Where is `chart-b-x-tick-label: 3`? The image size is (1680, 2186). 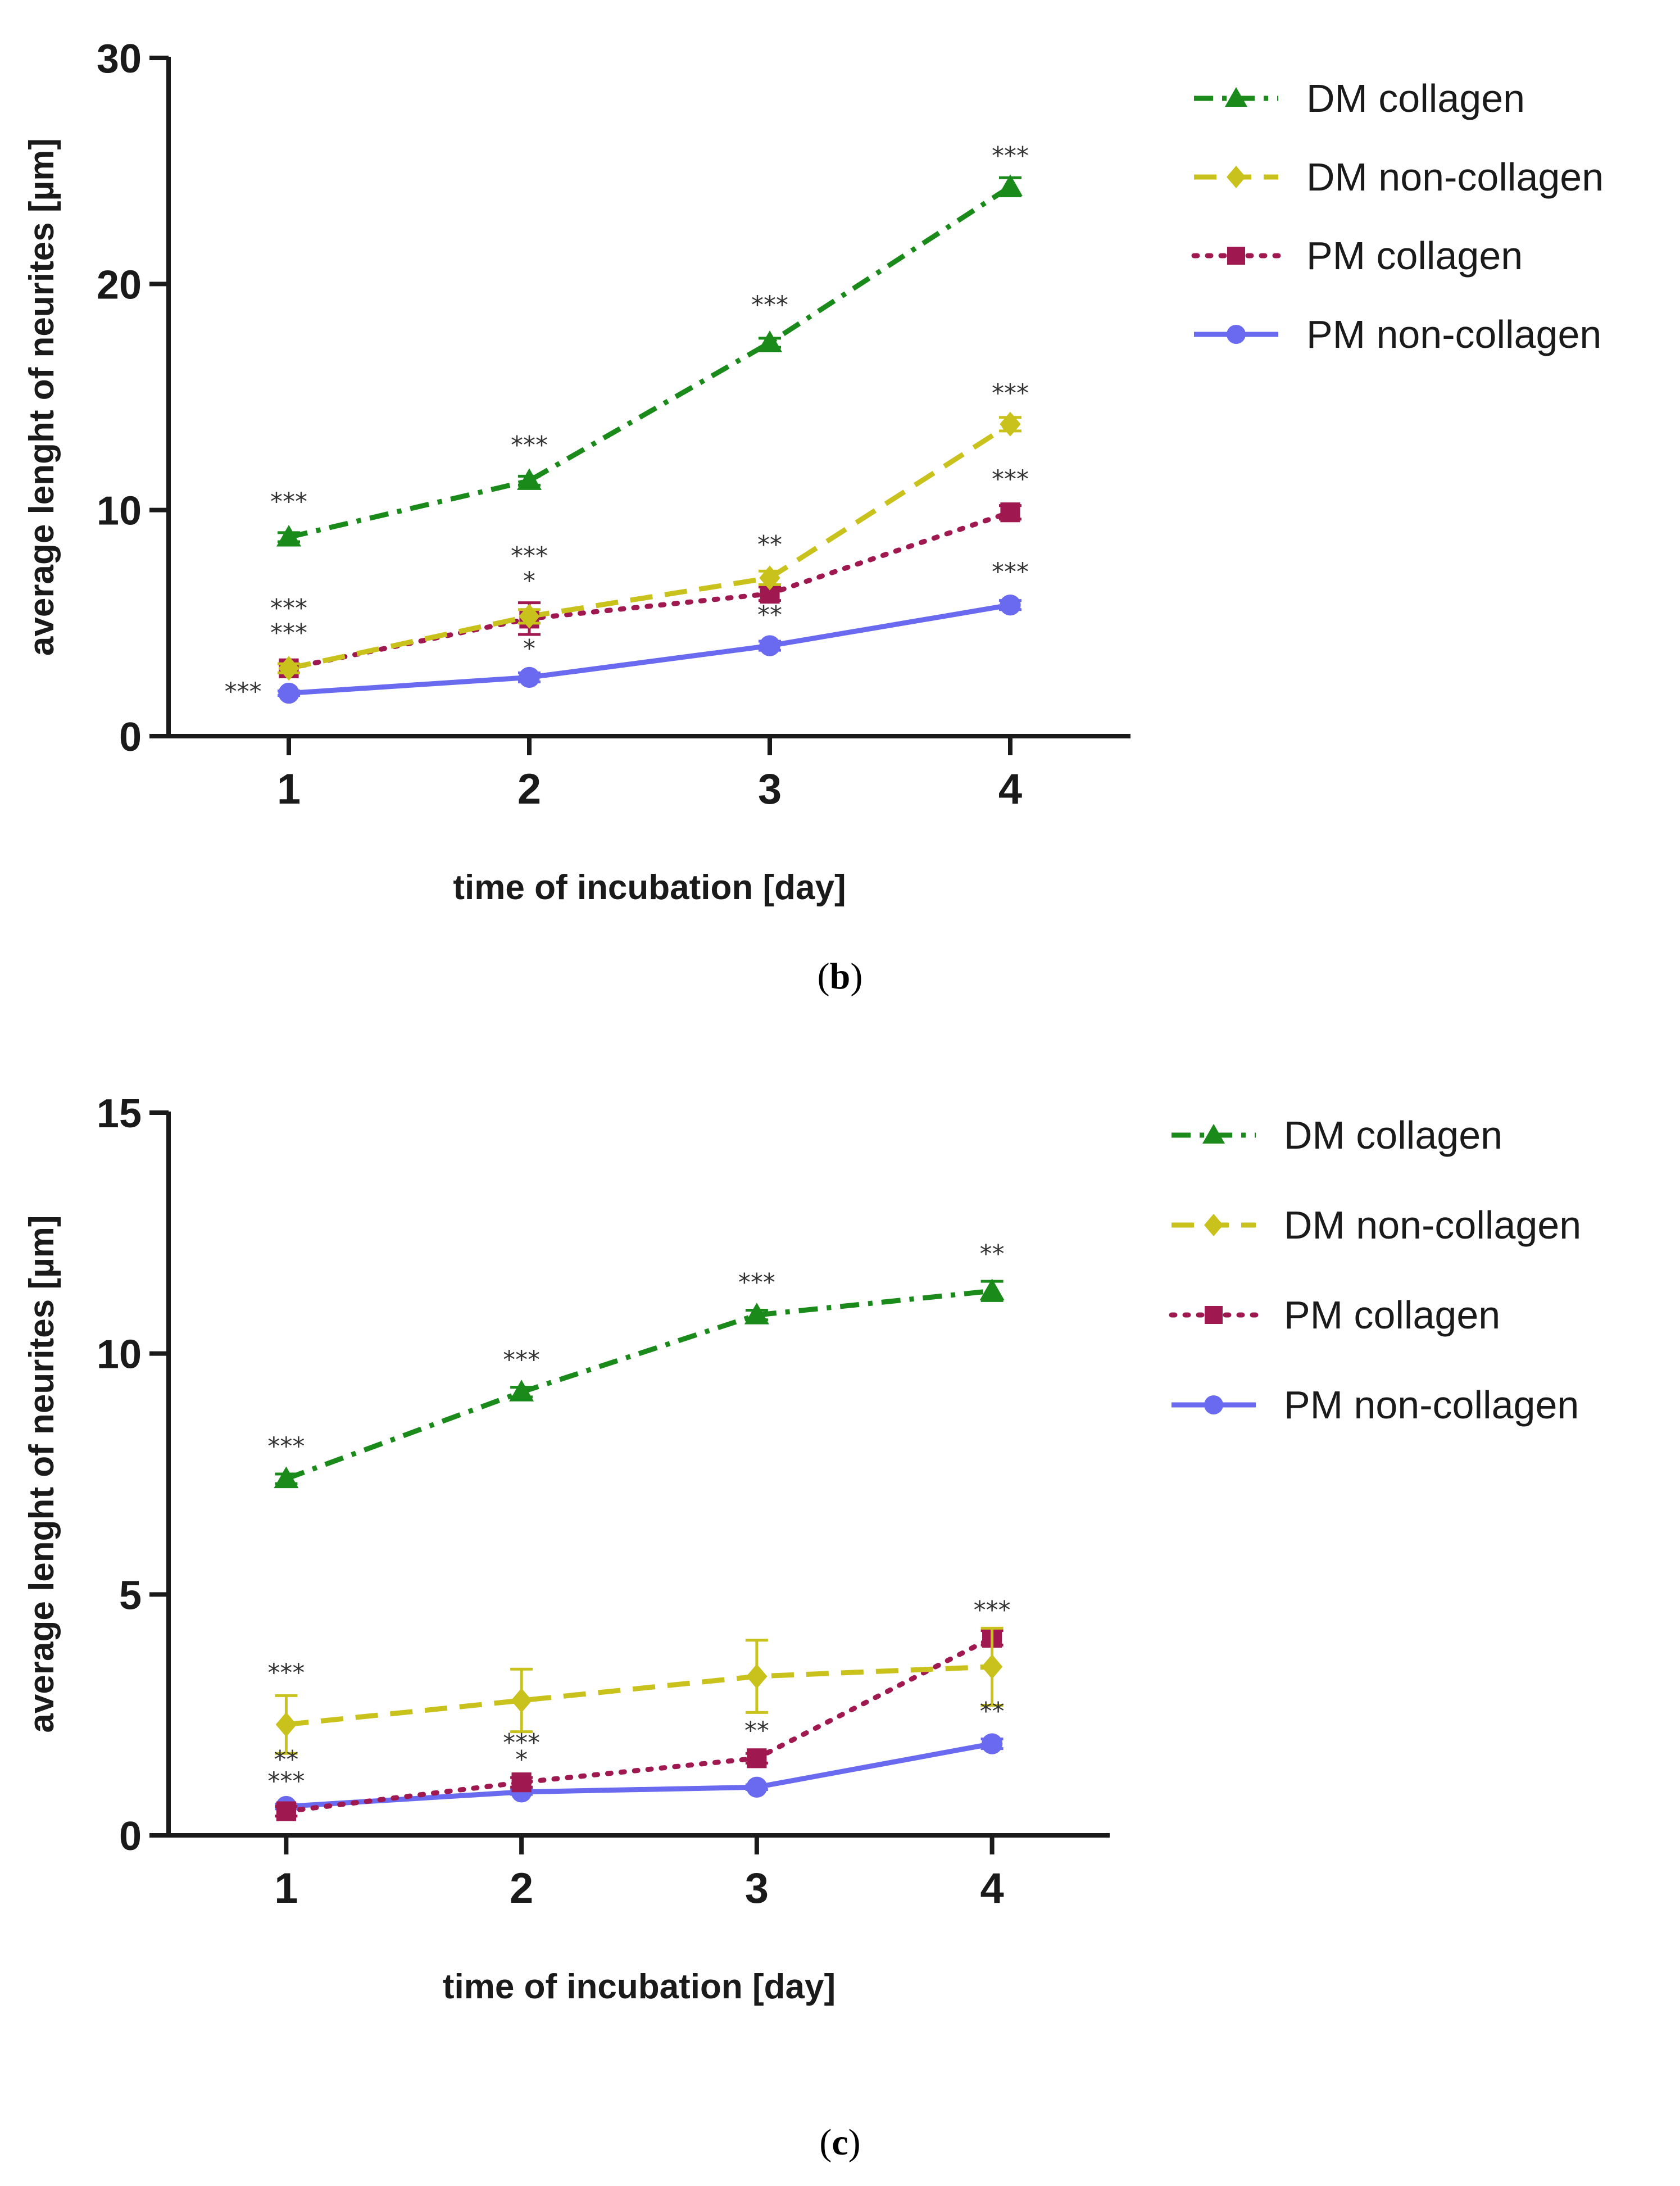
chart-b-x-tick-label: 3 is located at coordinates (770, 789).